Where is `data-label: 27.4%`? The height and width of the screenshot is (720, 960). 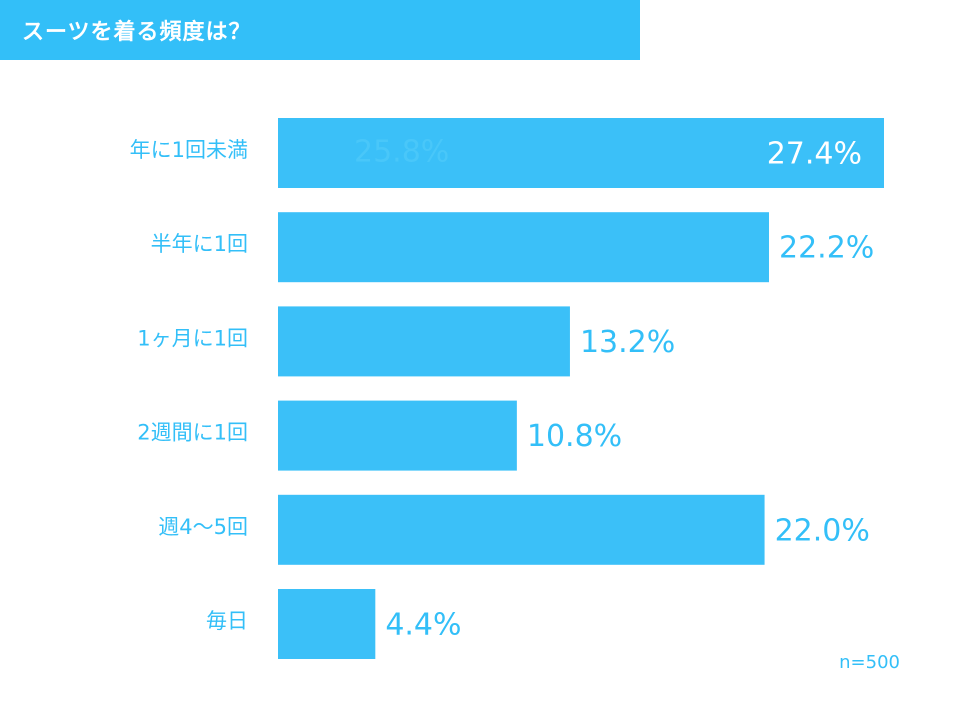 data-label: 27.4% is located at coordinates (814, 154).